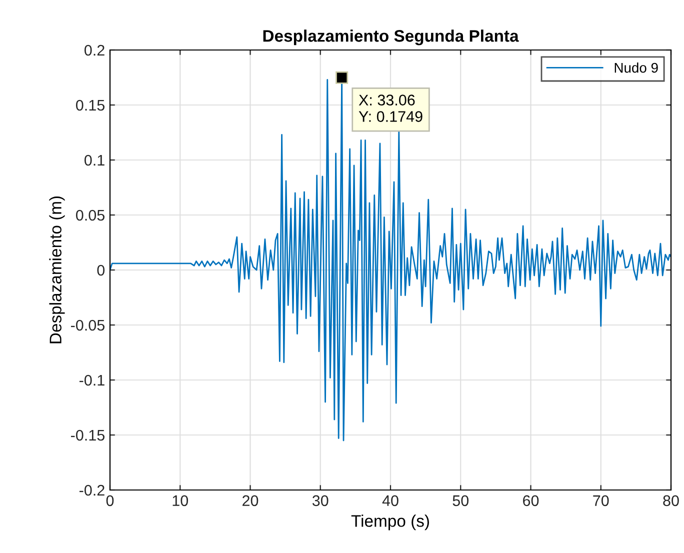  I want to click on chart-title: Desplazamiento Segunda Planta, so click(391, 38).